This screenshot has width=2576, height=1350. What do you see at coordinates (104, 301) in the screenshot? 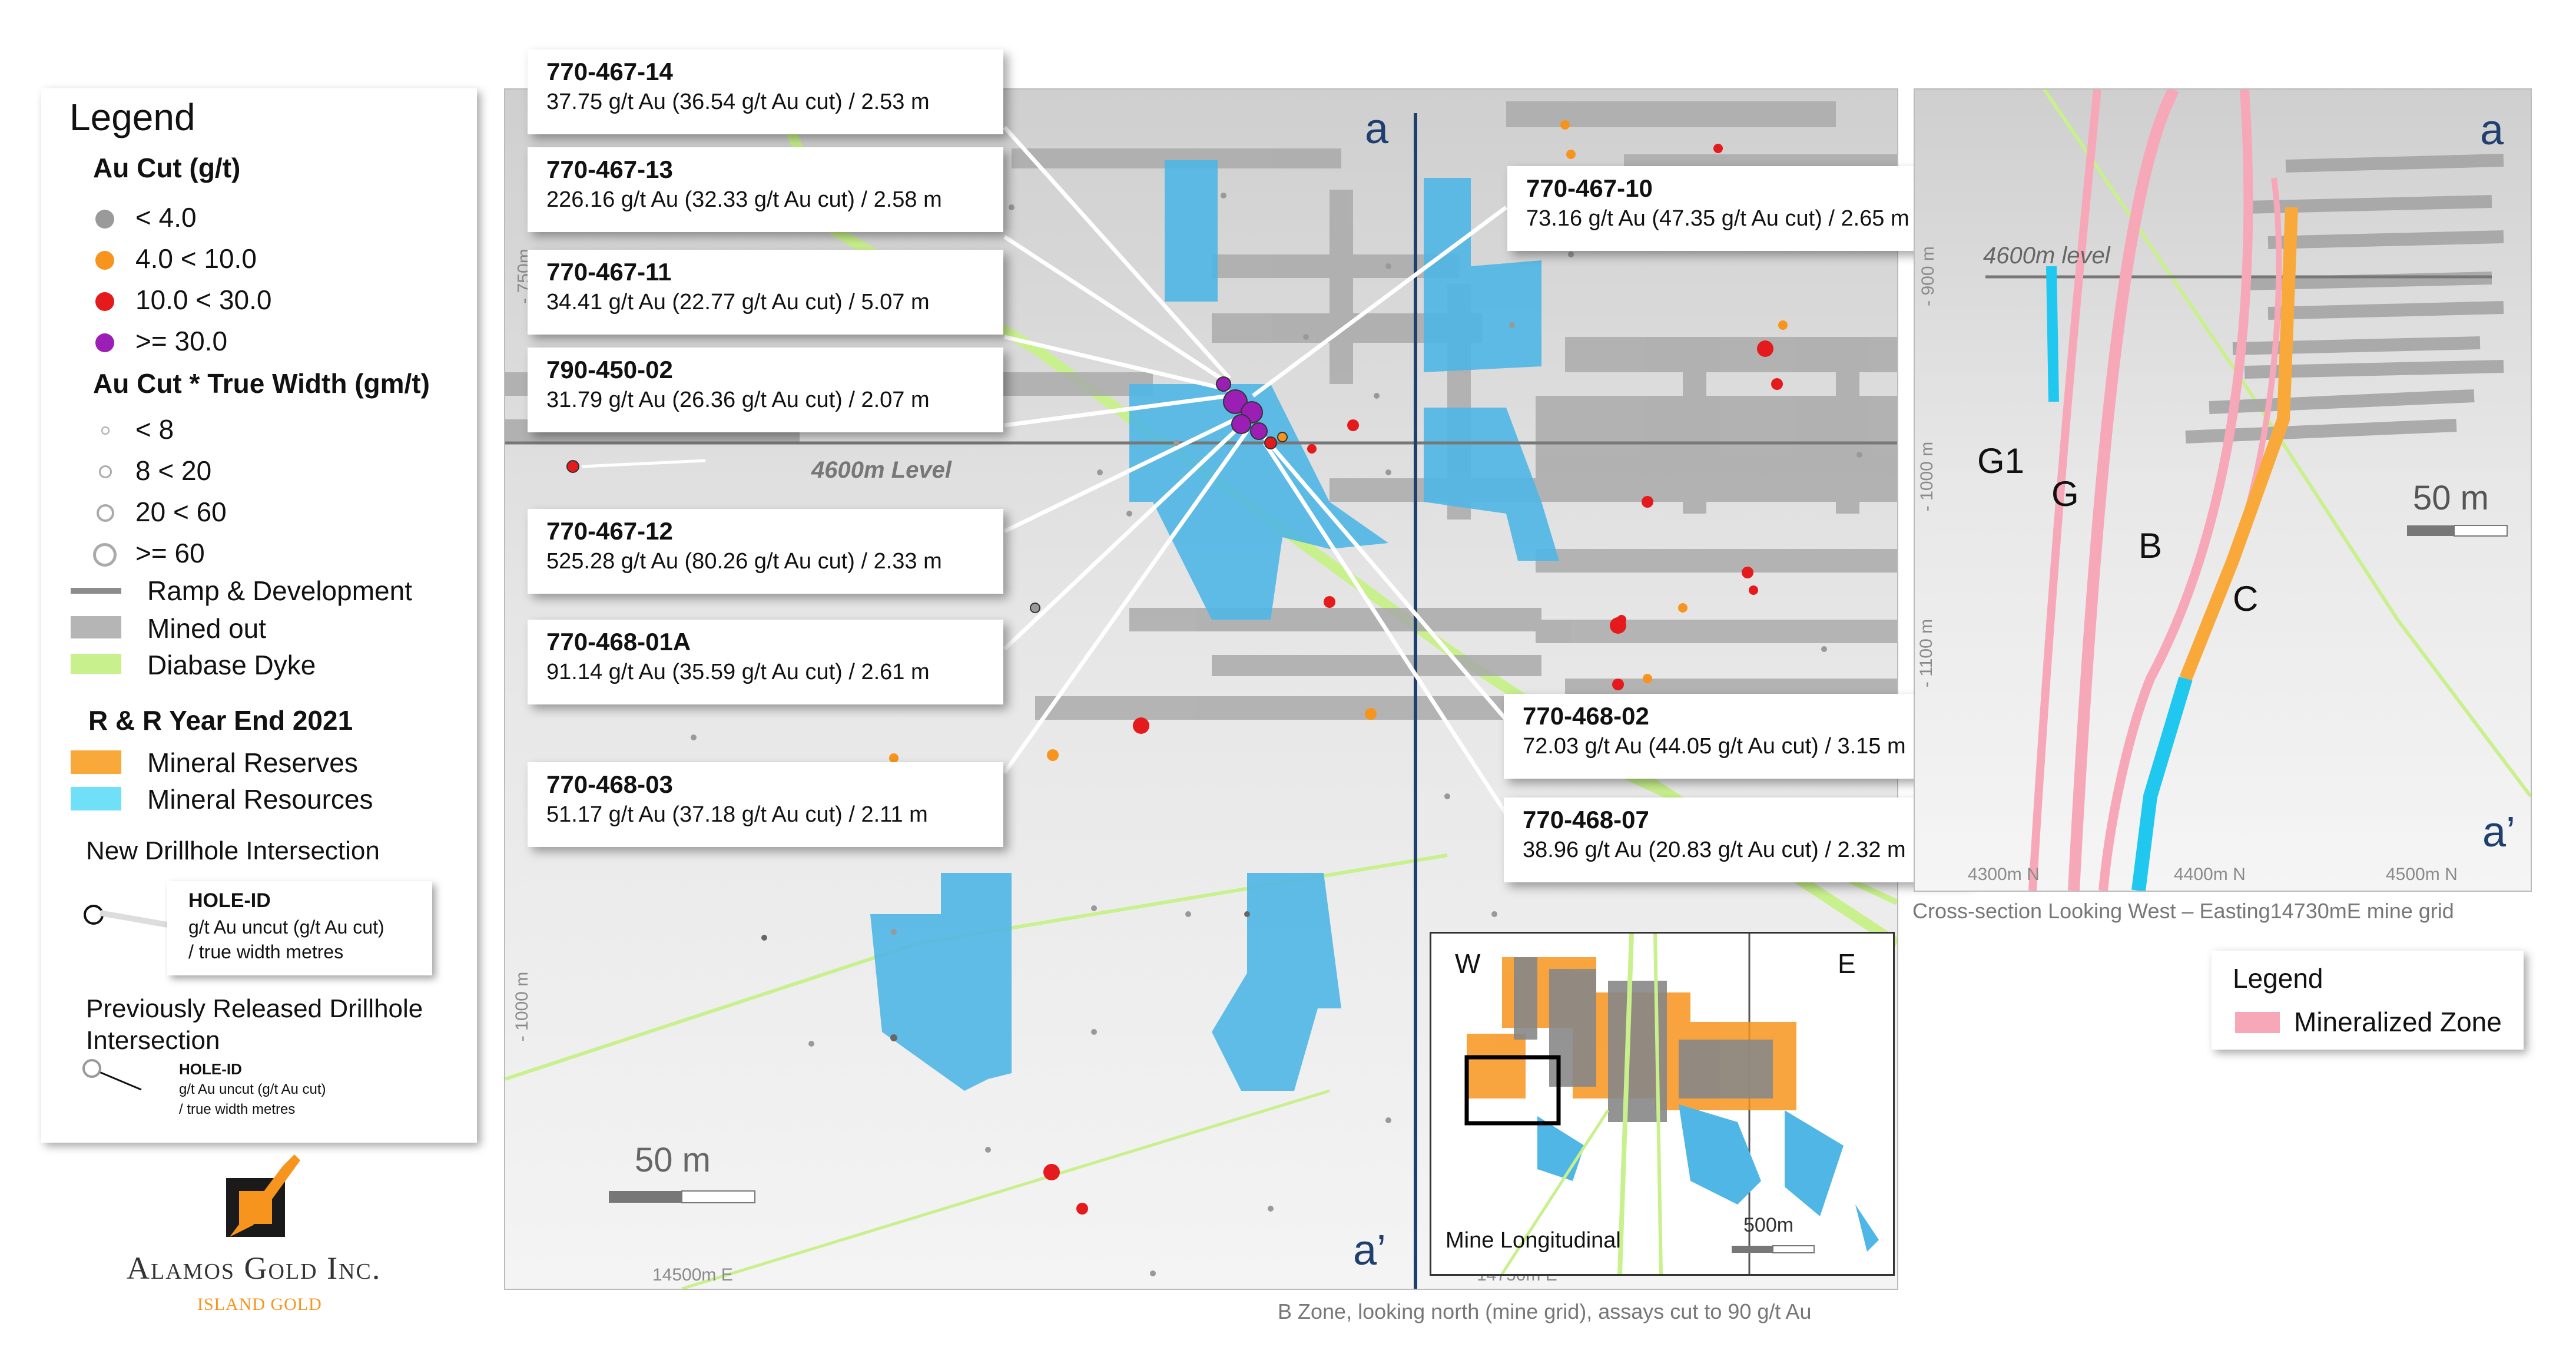
I see `au-10-30-dot` at bounding box center [104, 301].